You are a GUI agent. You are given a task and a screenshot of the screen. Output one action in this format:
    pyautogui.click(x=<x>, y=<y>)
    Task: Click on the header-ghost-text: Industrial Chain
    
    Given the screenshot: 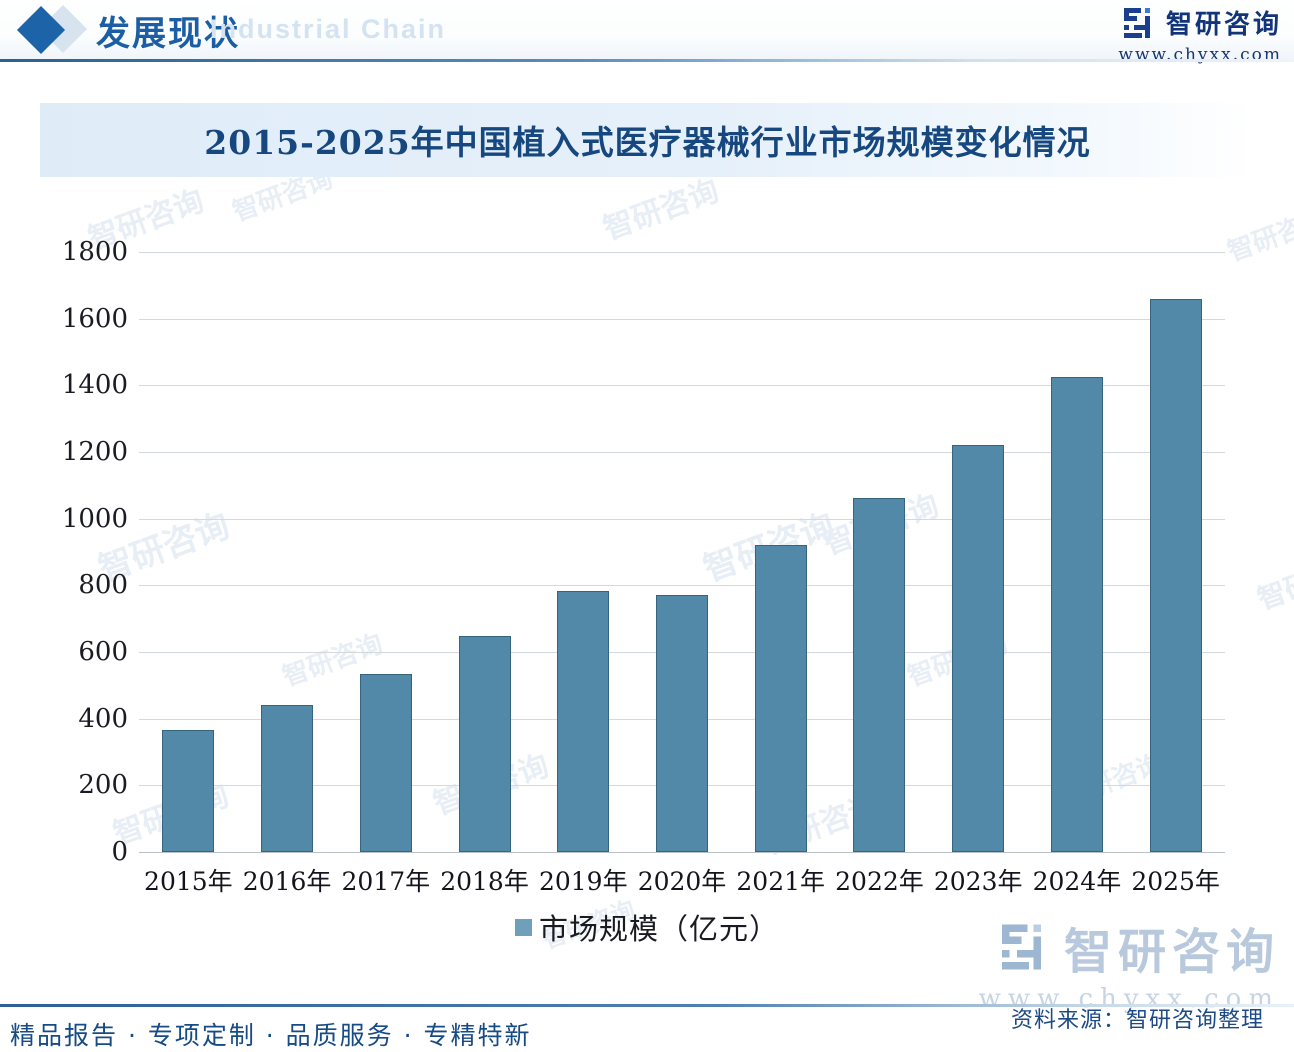 What is the action you would take?
    pyautogui.click(x=328, y=29)
    